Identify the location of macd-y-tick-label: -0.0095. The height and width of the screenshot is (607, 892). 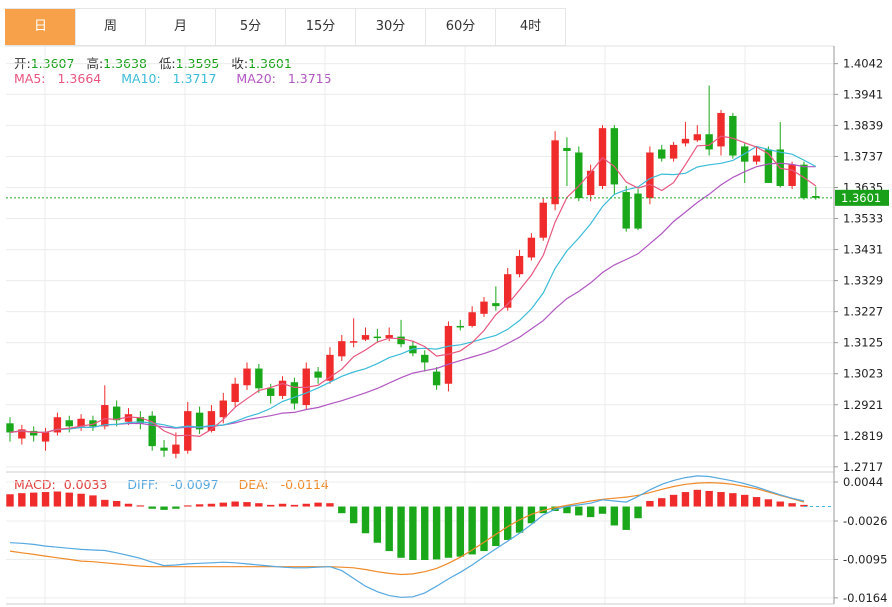
(865, 559).